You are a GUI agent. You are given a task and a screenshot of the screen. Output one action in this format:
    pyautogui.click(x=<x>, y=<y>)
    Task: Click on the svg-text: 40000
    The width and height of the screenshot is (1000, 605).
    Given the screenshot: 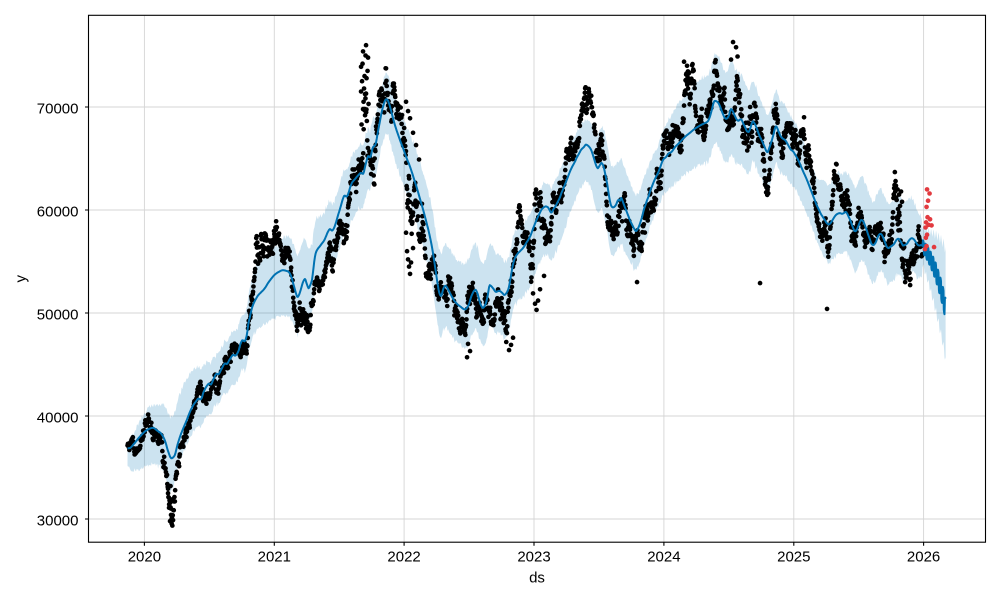 What is the action you would take?
    pyautogui.click(x=58, y=417)
    